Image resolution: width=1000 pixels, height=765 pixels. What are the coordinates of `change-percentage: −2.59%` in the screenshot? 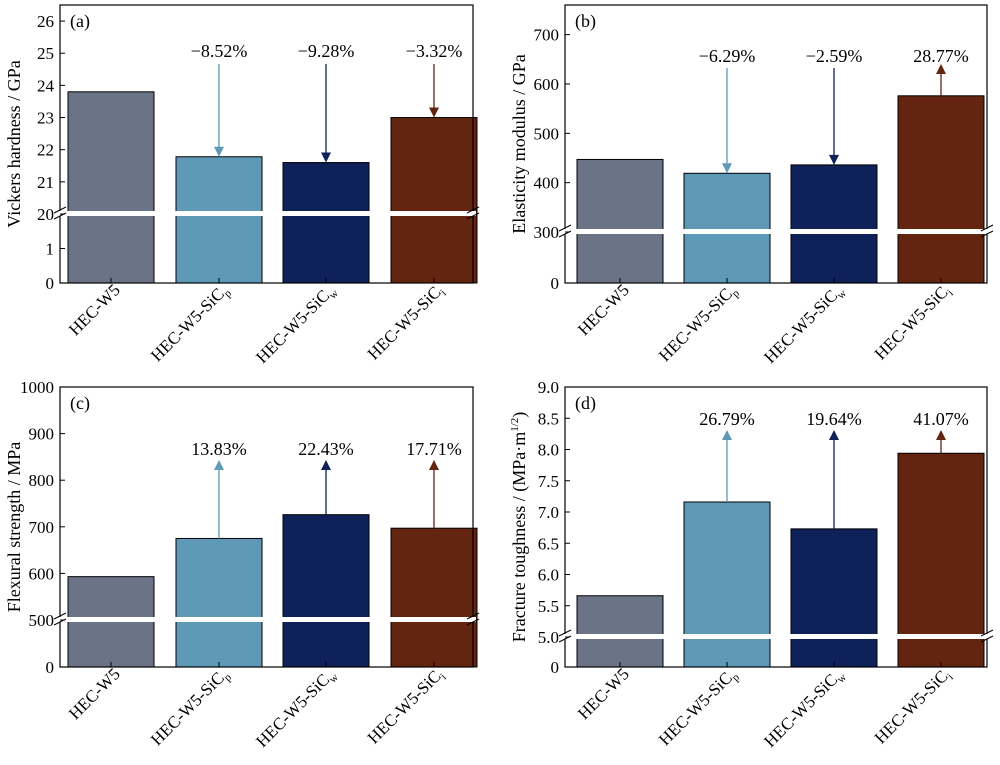 It's located at (834, 56).